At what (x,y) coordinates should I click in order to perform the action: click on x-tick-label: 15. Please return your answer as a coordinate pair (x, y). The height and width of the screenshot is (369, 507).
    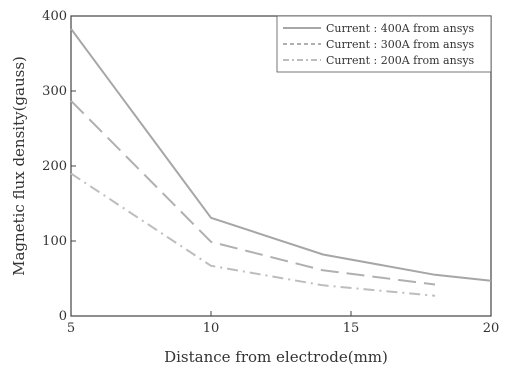
    Looking at the image, I should click on (351, 328).